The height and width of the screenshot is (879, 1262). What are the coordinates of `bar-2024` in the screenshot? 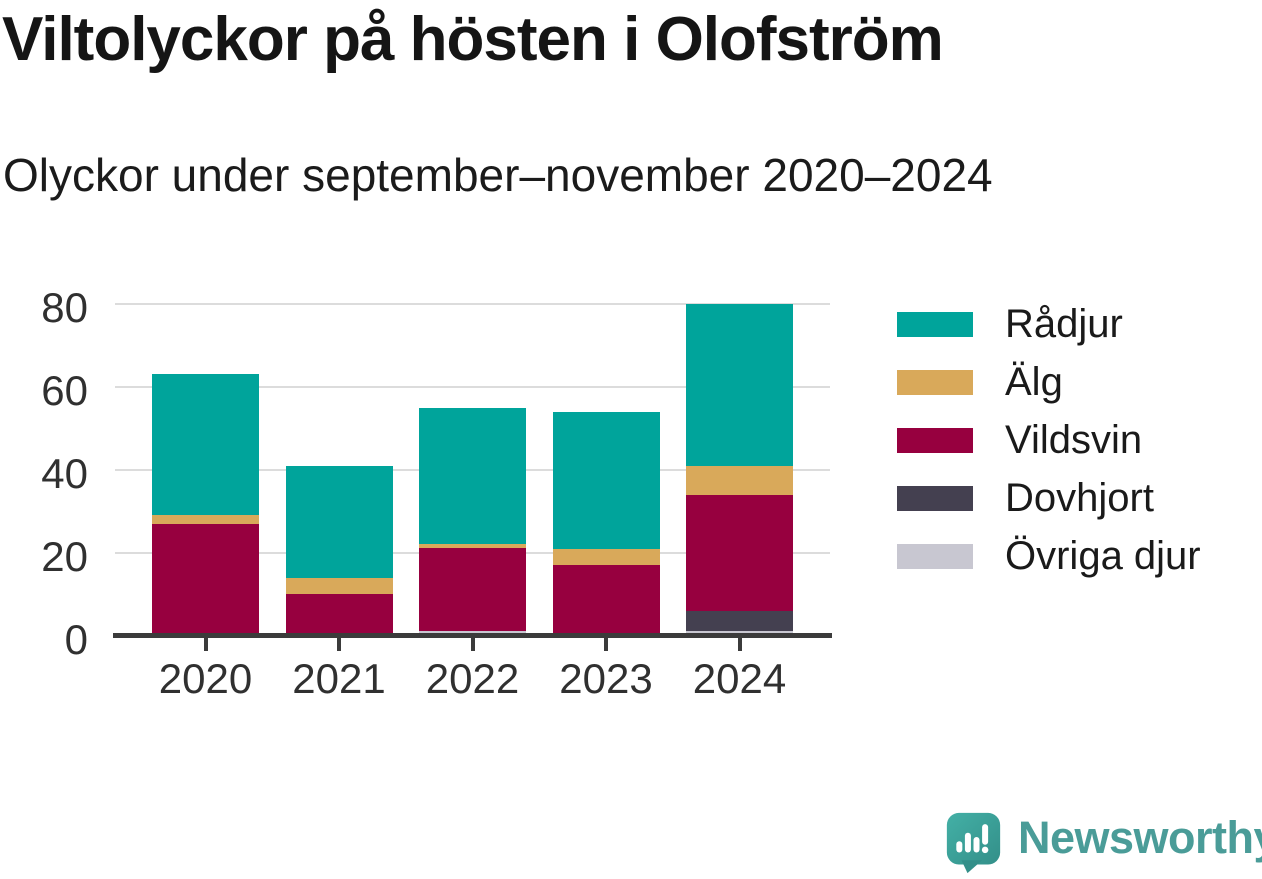 It's located at (739, 470).